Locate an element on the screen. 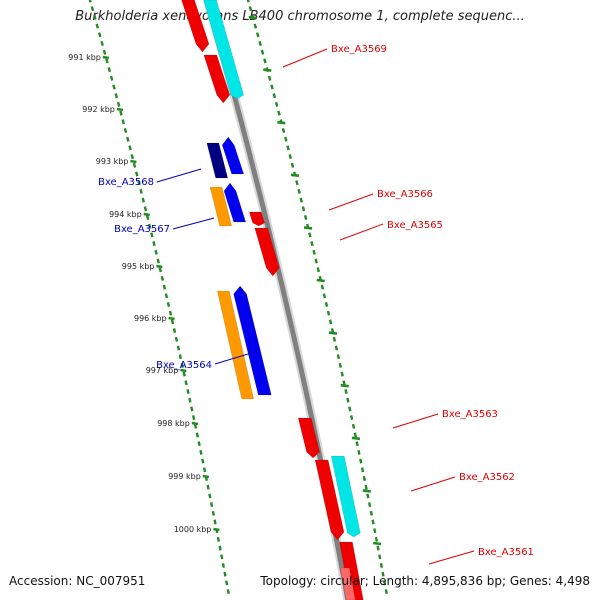 This screenshot has width=600, height=600. gene-label-bxe-a3566: Bxe_A3566 is located at coordinates (405, 194).